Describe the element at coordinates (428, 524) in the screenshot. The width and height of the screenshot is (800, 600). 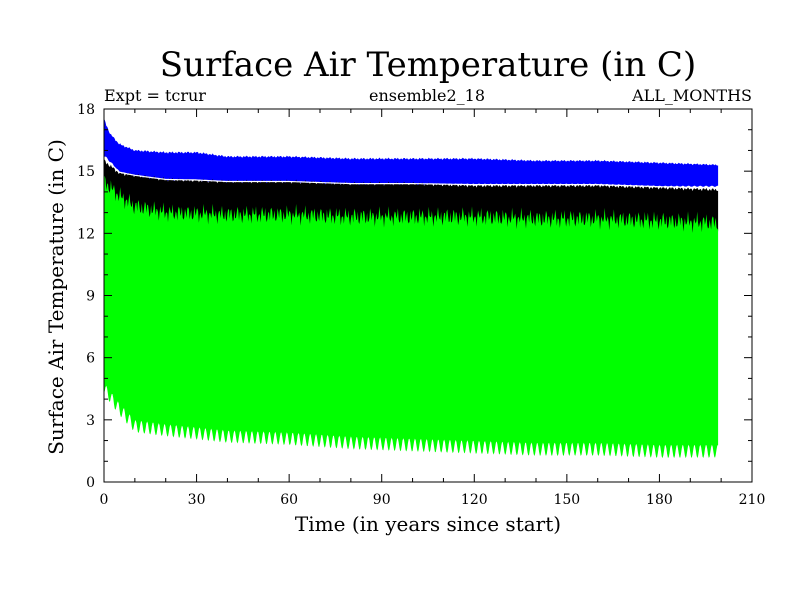
I see `x-axis-label: Time (in years since start)` at that location.